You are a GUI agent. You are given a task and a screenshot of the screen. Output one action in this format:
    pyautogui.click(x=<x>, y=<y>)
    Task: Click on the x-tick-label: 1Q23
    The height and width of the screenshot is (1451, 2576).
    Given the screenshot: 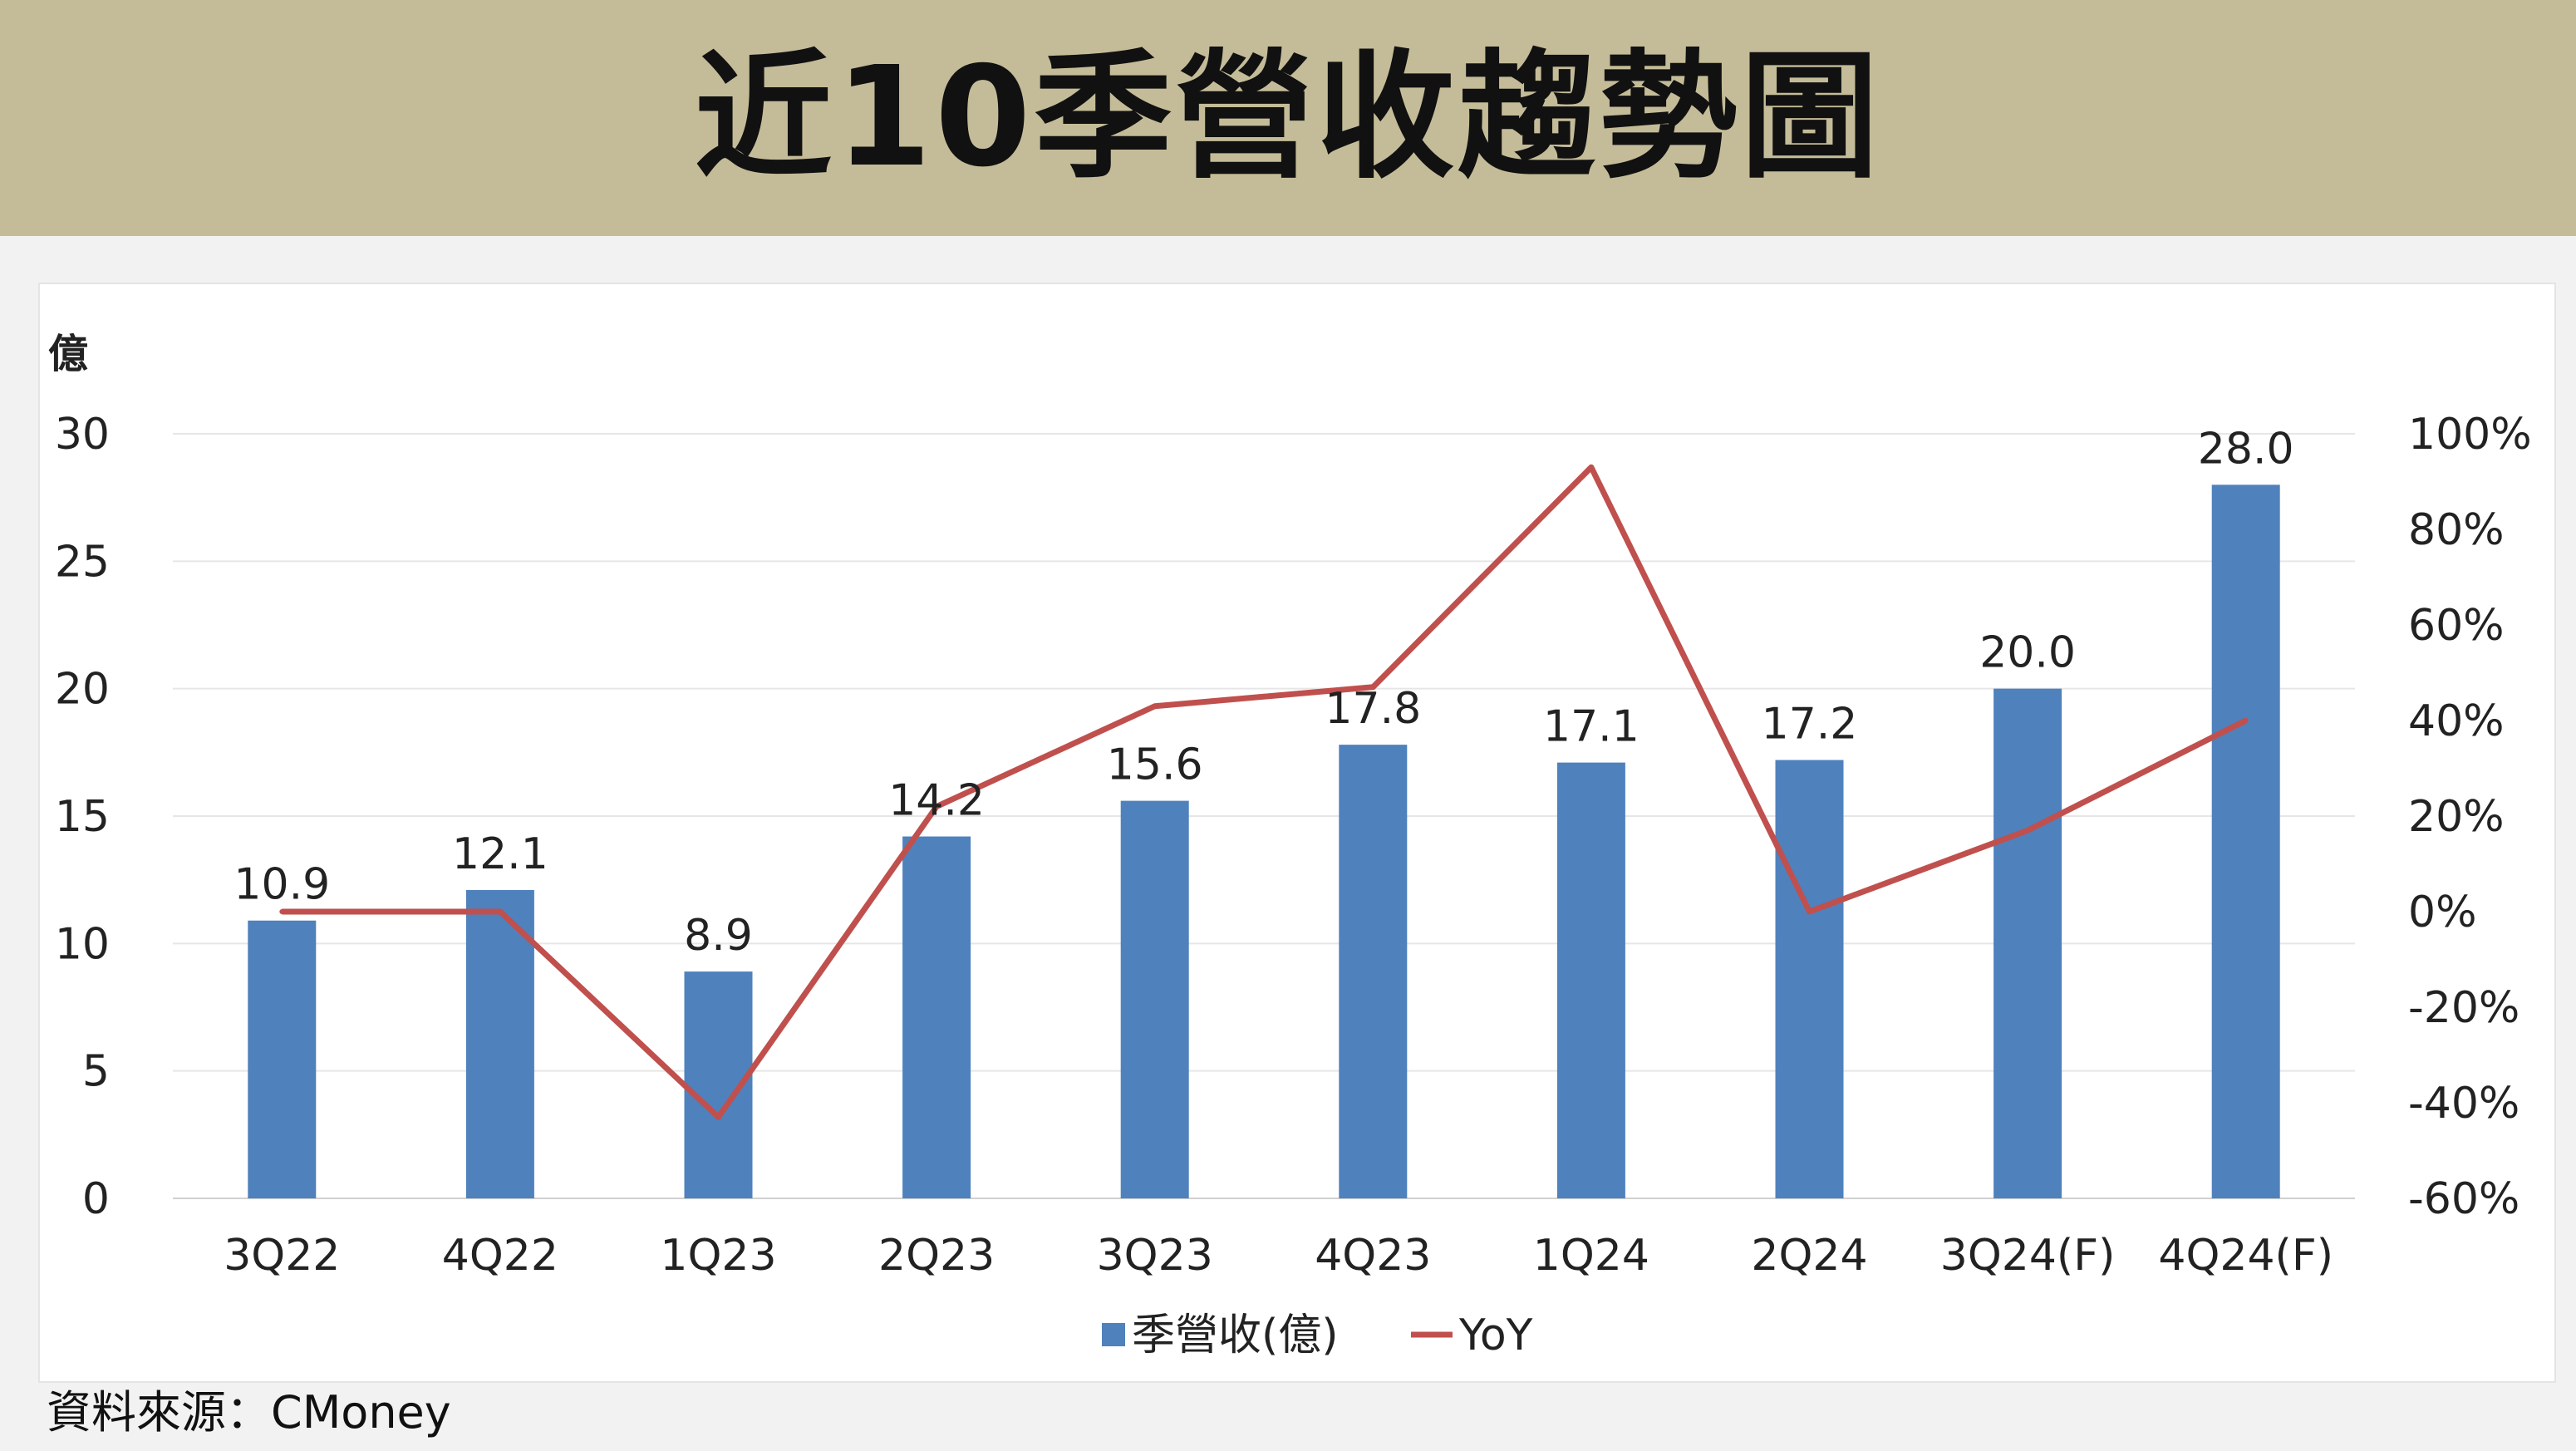 What is the action you would take?
    pyautogui.click(x=718, y=1256)
    